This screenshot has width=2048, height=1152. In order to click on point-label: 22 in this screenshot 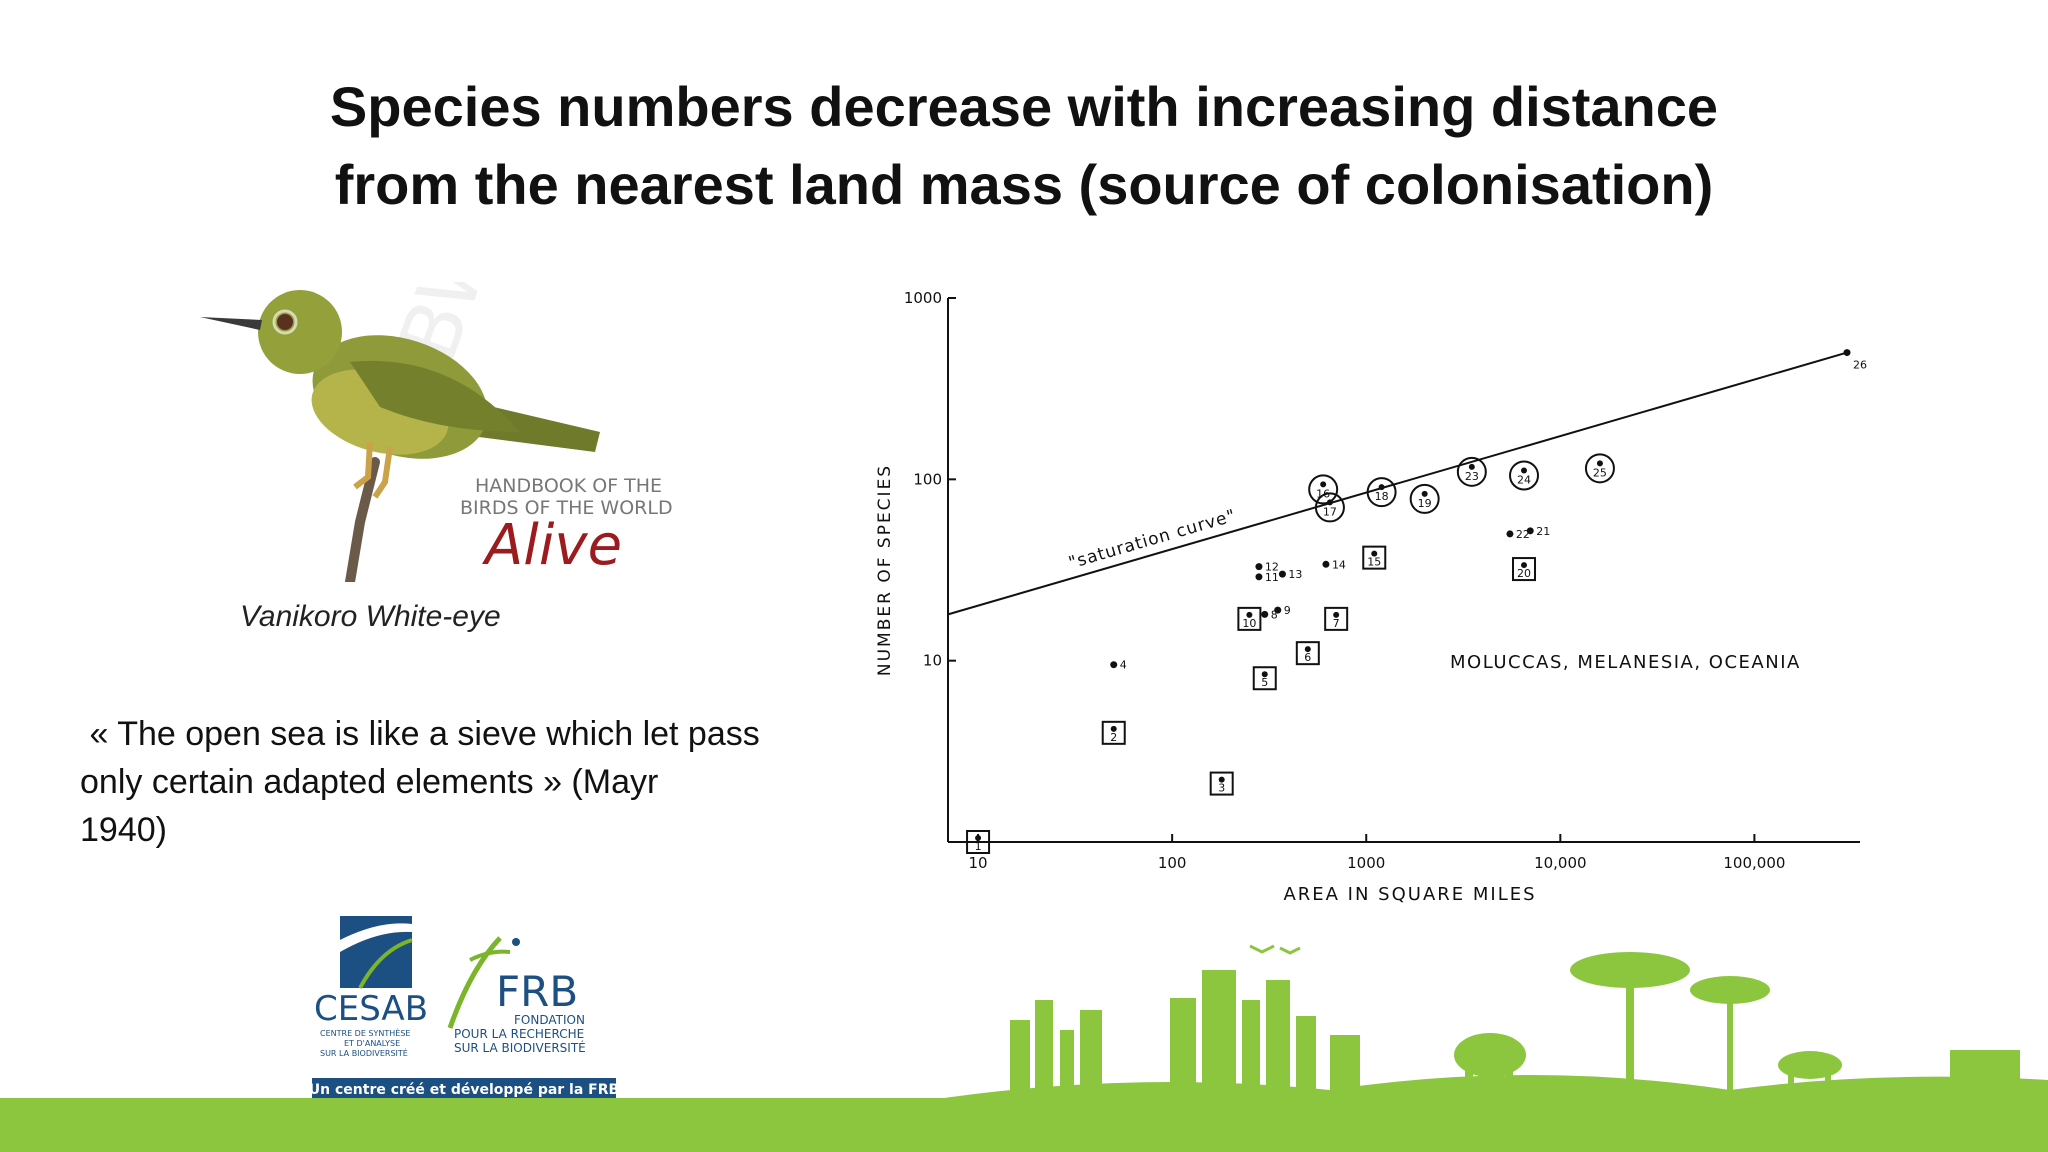, I will do `click(1523, 534)`.